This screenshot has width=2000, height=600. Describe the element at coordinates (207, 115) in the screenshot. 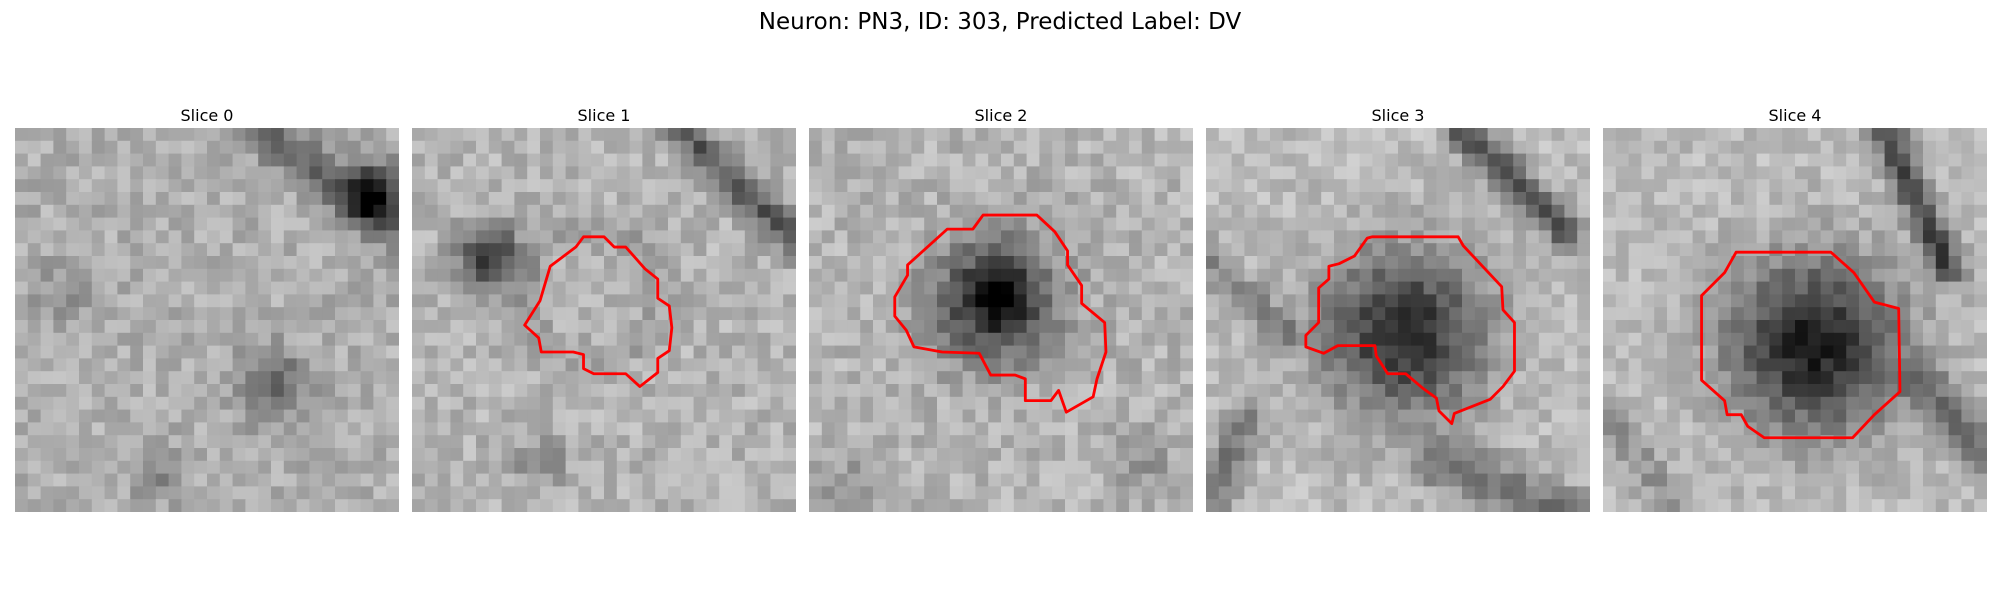

I see `slice-title: Slice 0` at that location.